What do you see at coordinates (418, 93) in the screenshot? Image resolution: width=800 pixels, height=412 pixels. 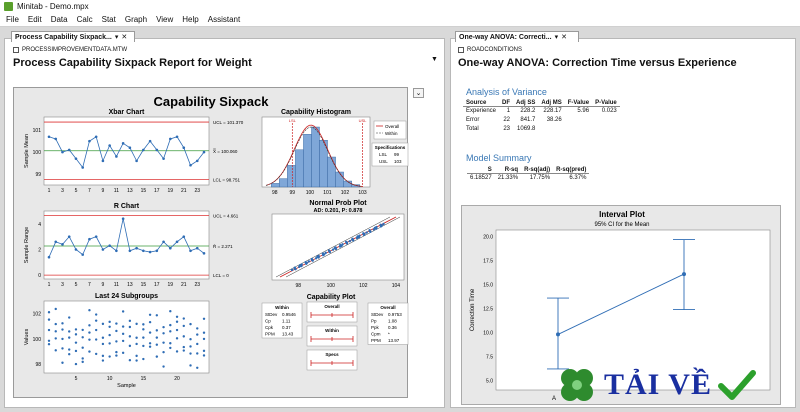 I see `graph-options-button: ⌄` at bounding box center [418, 93].